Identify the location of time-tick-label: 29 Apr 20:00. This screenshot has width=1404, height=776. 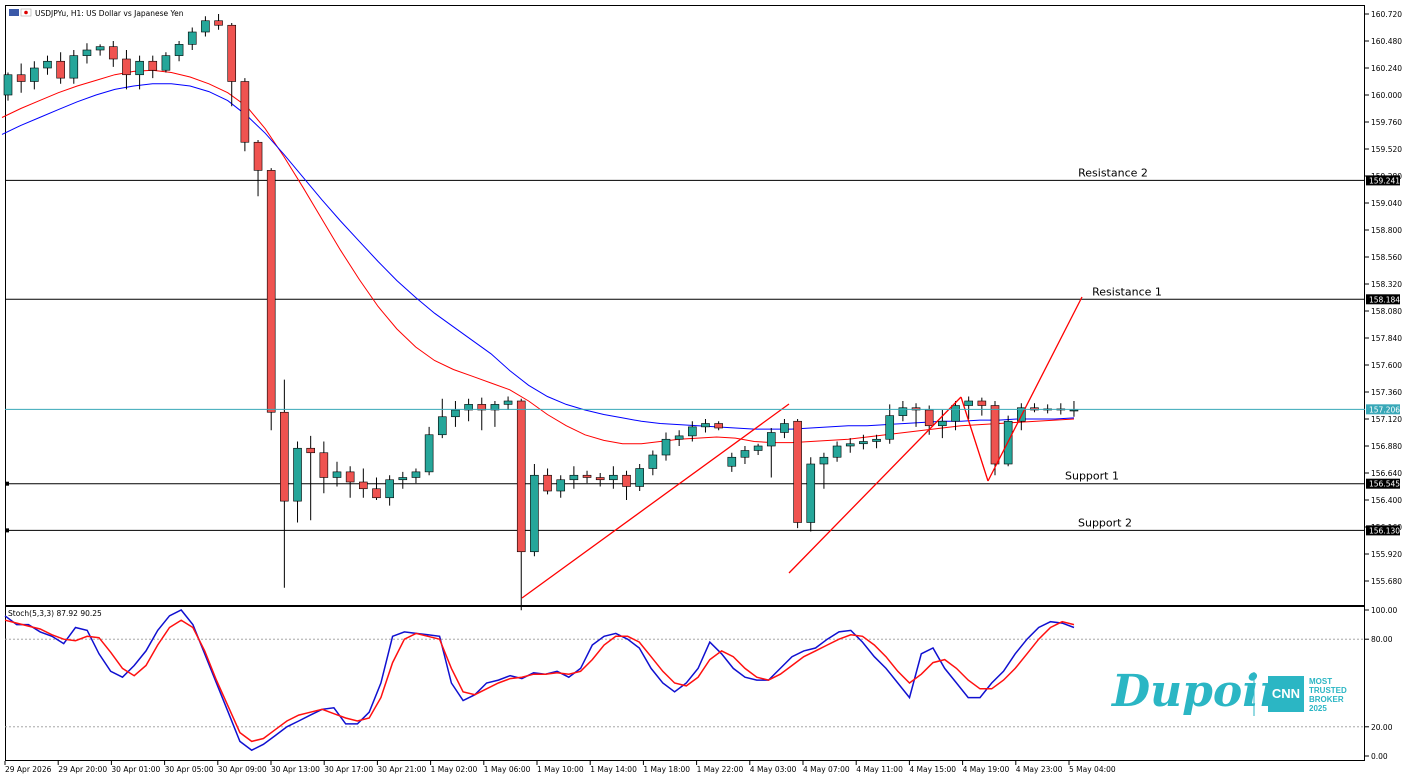
(82, 769).